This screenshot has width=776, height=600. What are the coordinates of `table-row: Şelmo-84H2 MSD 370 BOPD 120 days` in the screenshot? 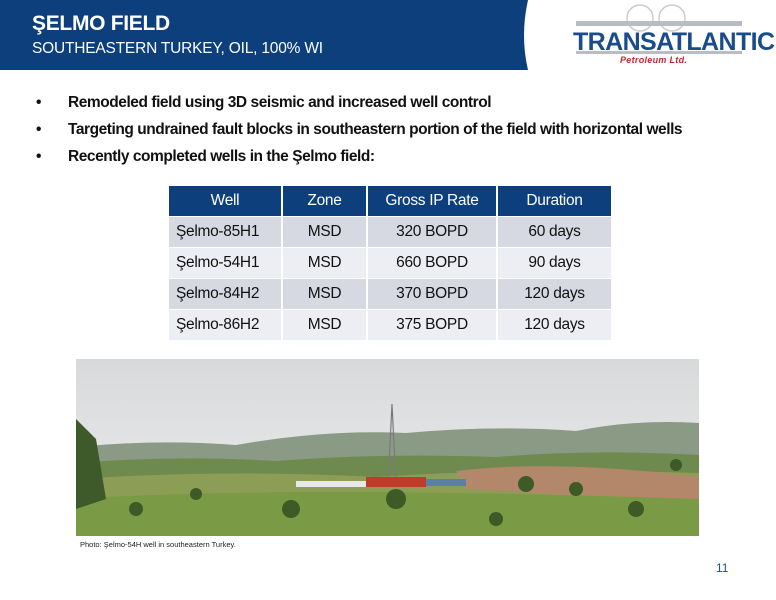 It's located at (391, 294).